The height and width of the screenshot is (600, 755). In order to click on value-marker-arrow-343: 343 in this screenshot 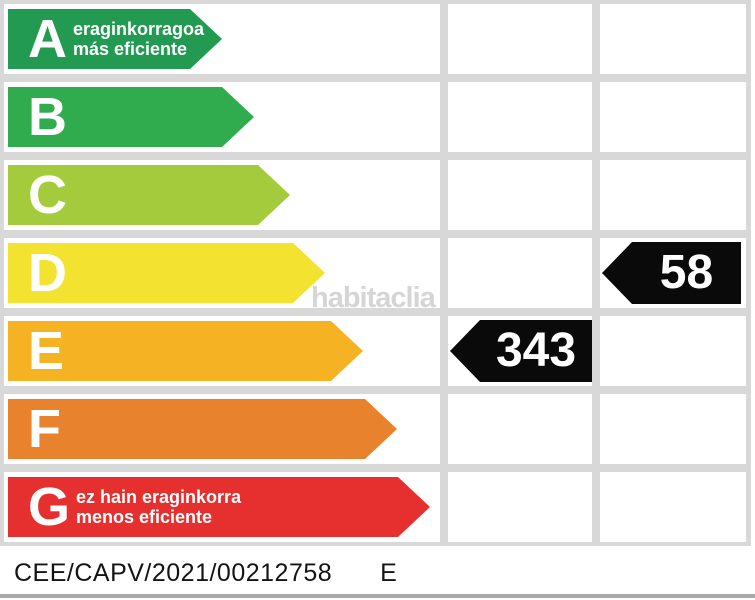, I will do `click(521, 351)`.